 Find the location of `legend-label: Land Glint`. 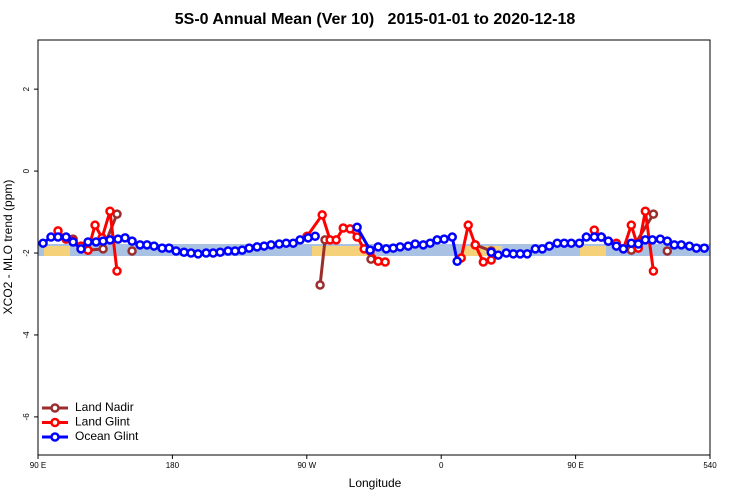

legend-label: Land Glint is located at coordinates (102, 422).